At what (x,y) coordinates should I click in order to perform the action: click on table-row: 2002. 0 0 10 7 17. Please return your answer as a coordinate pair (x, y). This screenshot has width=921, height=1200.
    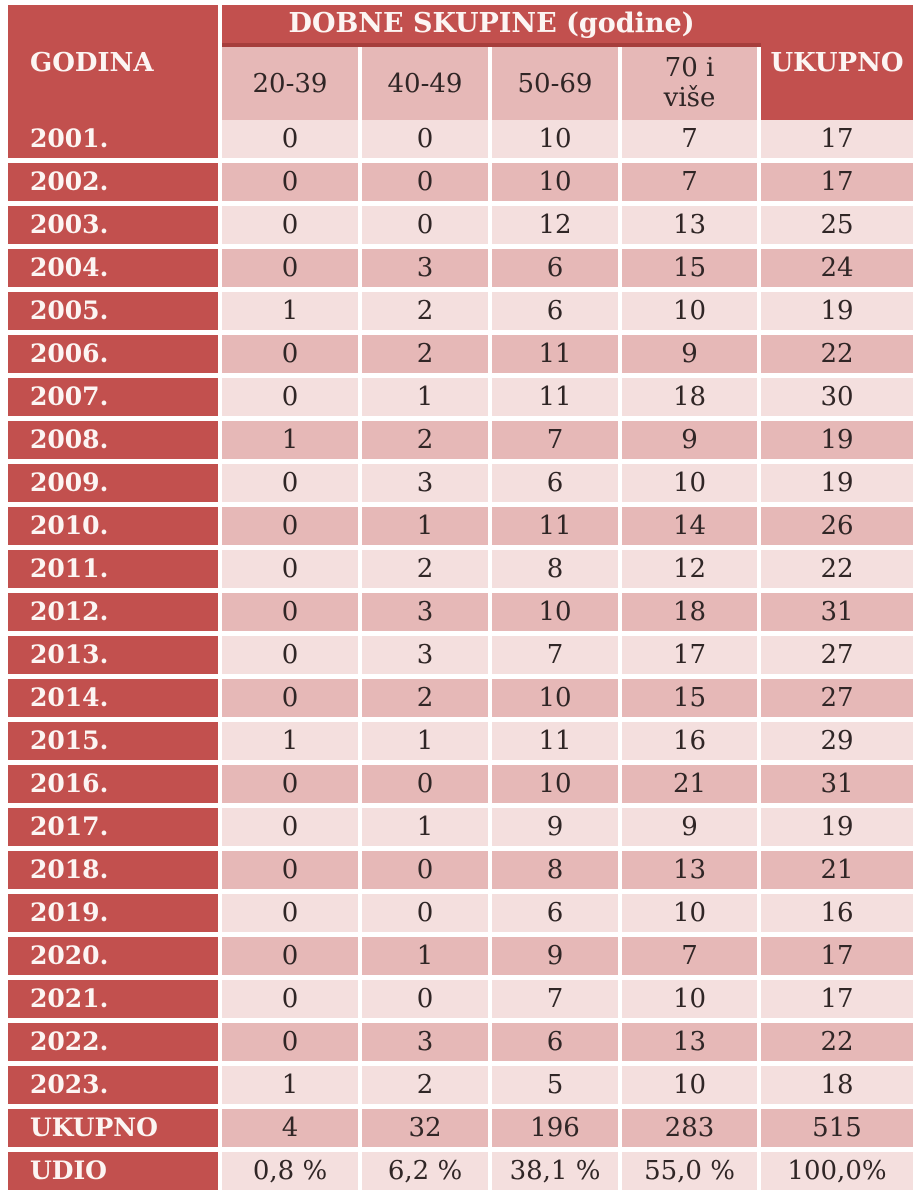
    Looking at the image, I should click on (460, 182).